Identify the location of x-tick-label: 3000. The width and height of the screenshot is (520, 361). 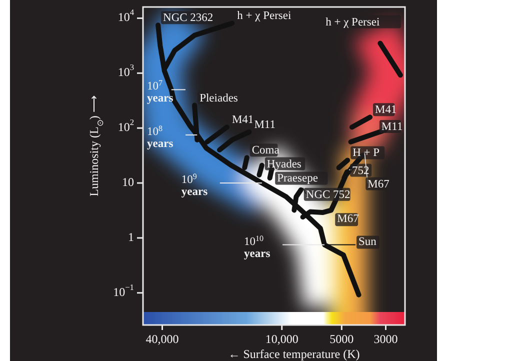
(386, 339).